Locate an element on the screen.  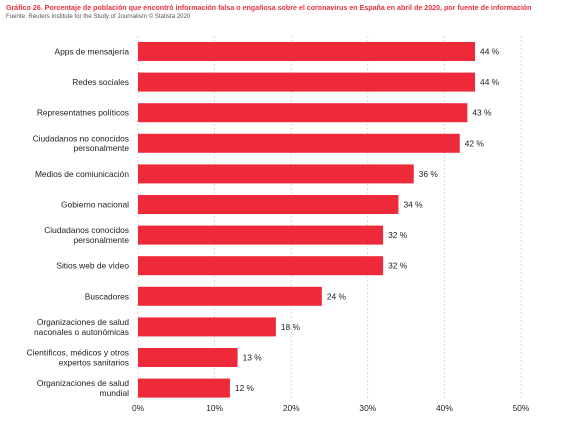
category-label-line: naconales o autonómicas is located at coordinates (81, 332).